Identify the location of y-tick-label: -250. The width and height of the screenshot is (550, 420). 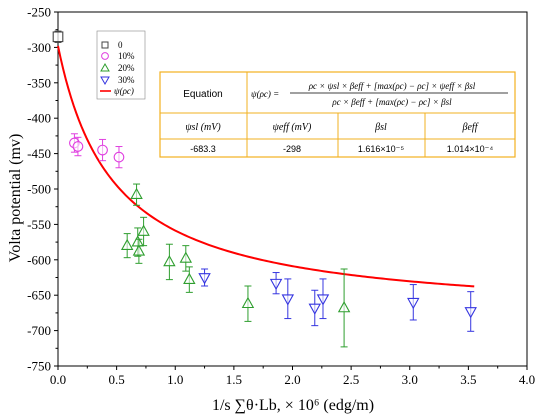
(39, 12).